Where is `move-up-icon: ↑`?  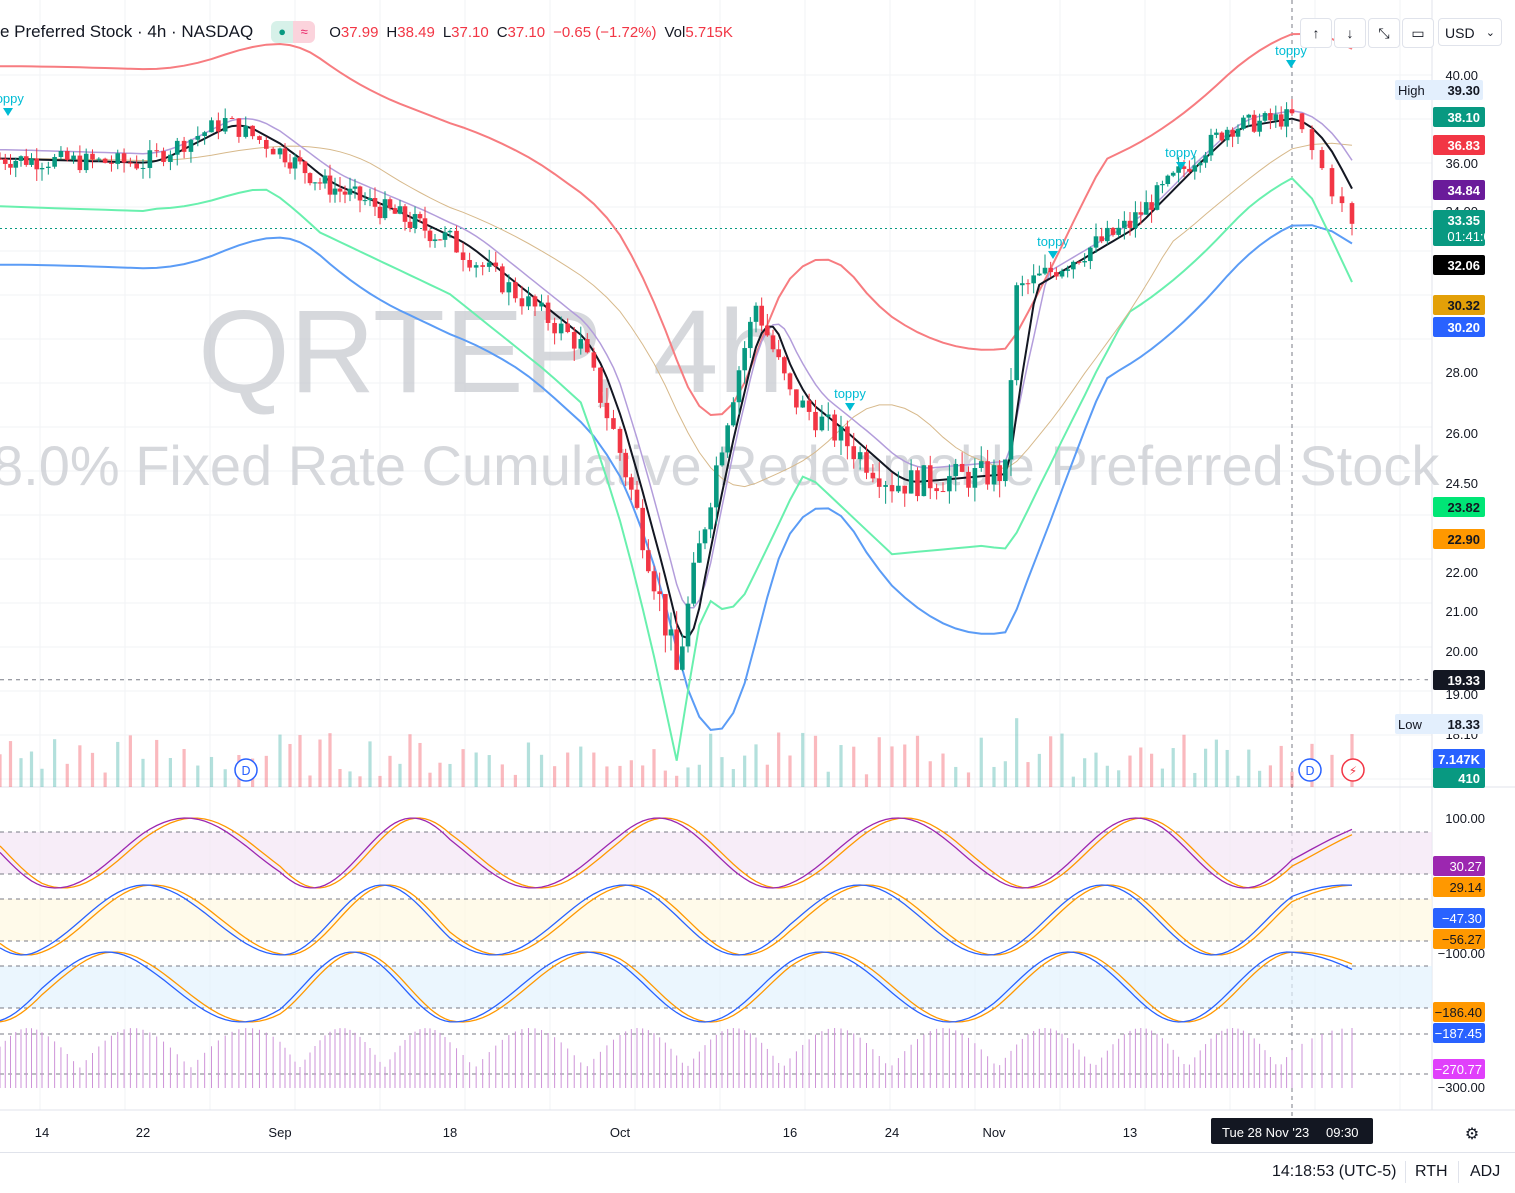 move-up-icon: ↑ is located at coordinates (1316, 33).